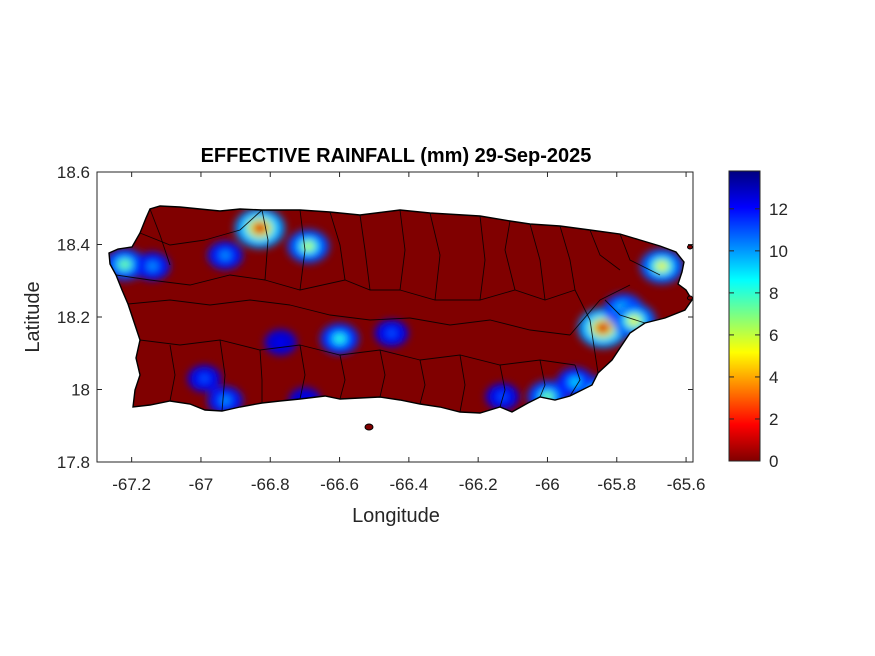 The image size is (875, 656). What do you see at coordinates (131, 484) in the screenshot?
I see `x-tick-label: -67.2` at bounding box center [131, 484].